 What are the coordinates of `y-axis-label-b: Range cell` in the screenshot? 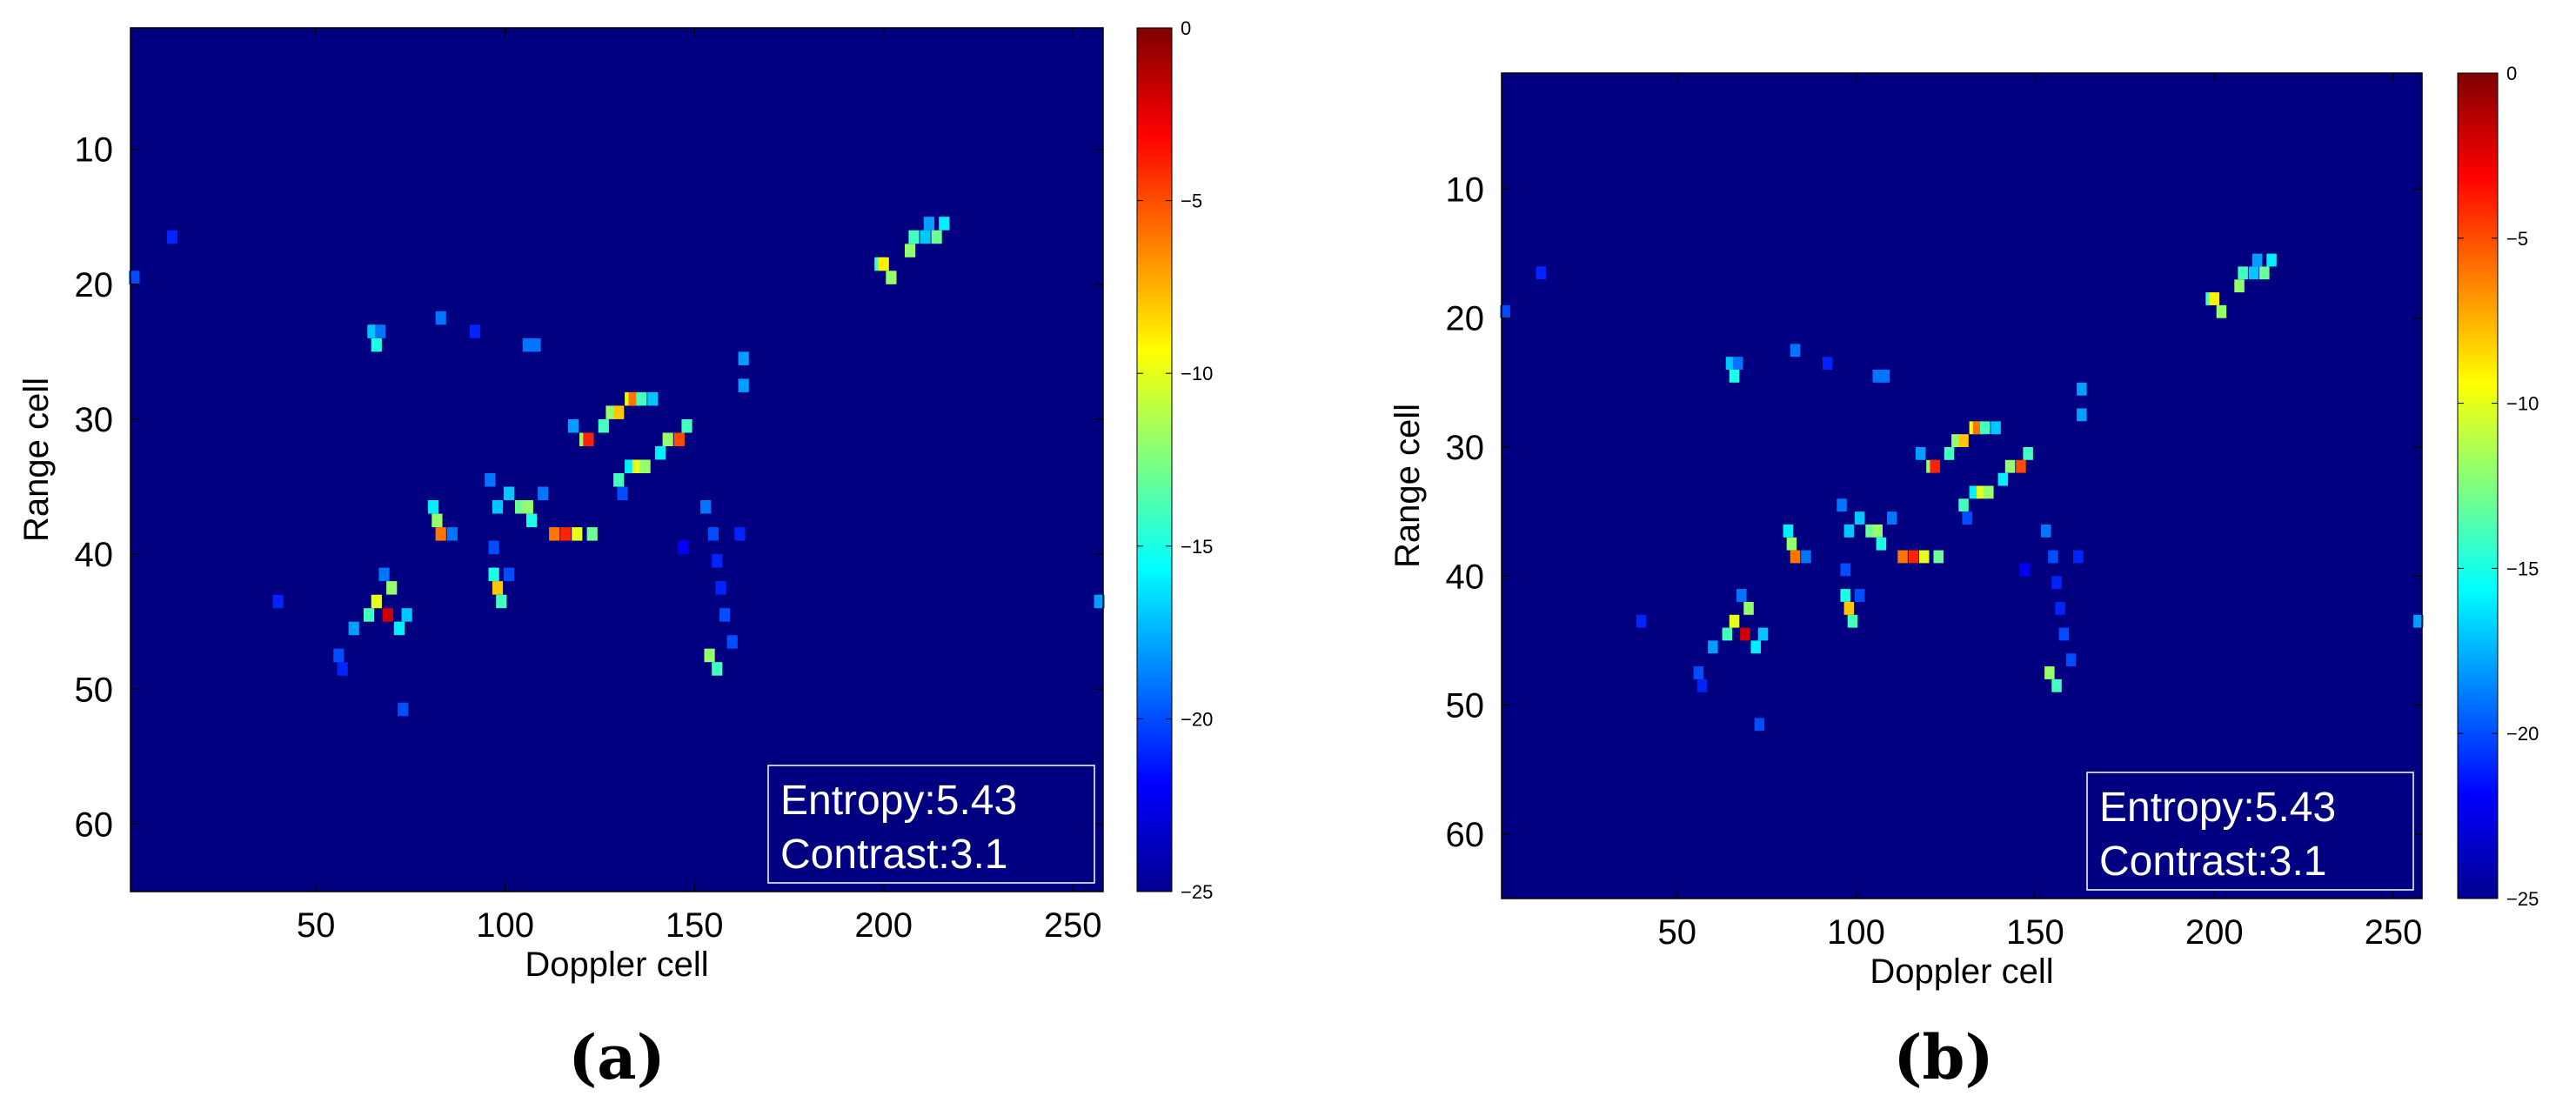 It's located at (1407, 486).